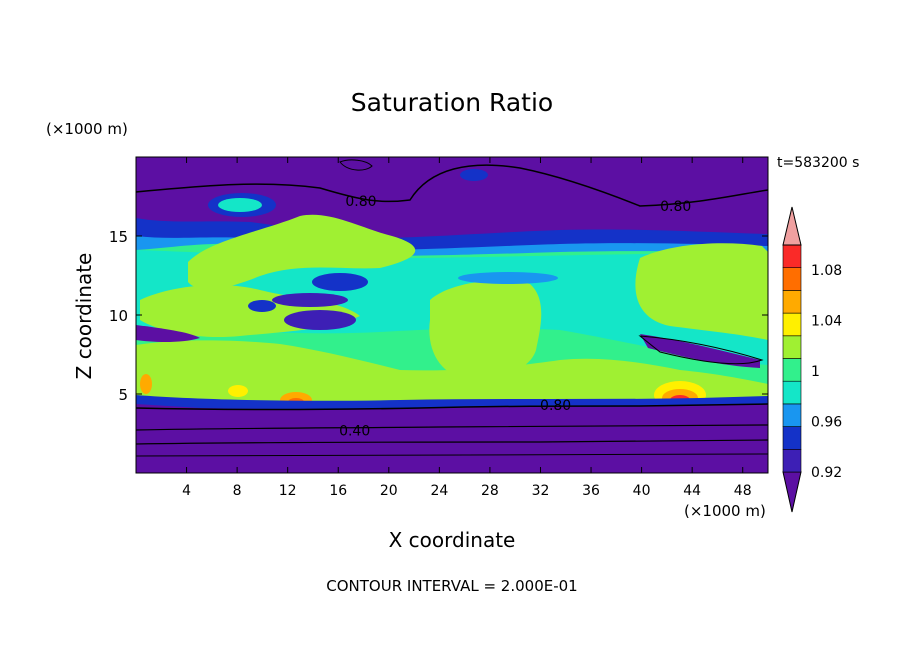 Image resolution: width=904 pixels, height=654 pixels. What do you see at coordinates (123, 395) in the screenshot?
I see `y-tick-label: 5` at bounding box center [123, 395].